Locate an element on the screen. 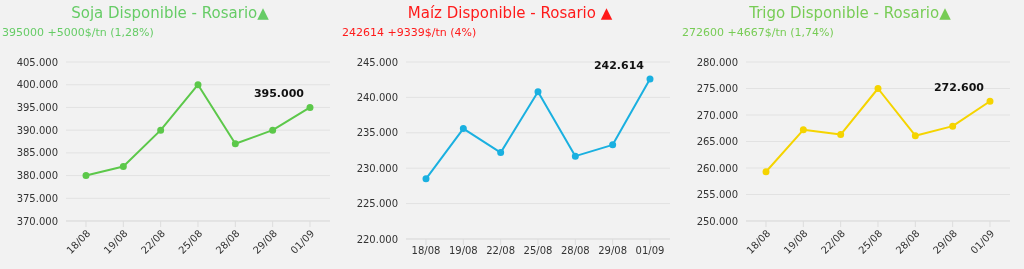  y-tick-label: 370.000 is located at coordinates (37, 221).